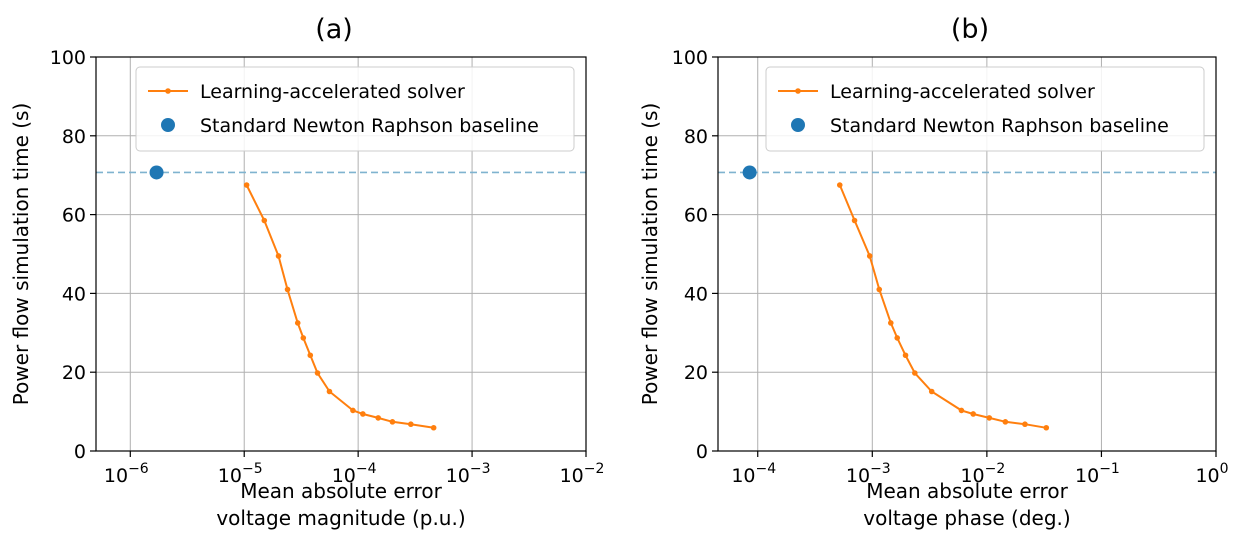  Describe the element at coordinates (240, 474) in the screenshot. I see `x-tick-label: 10⁻⁵` at that location.